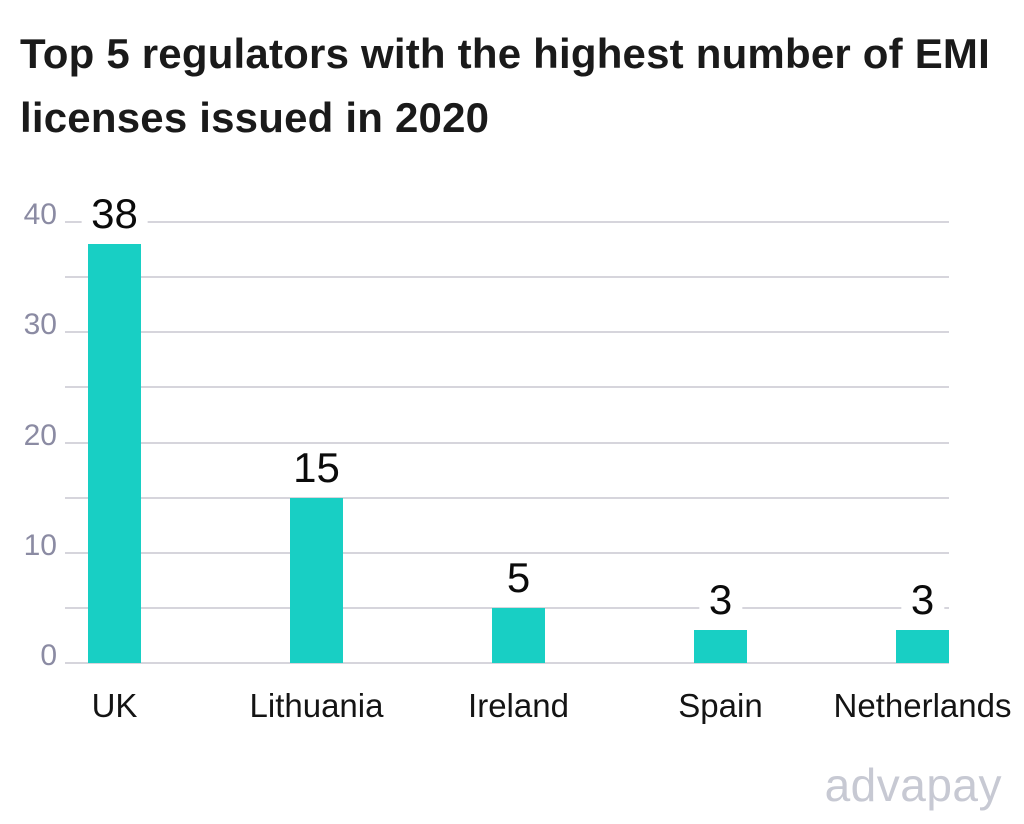 This screenshot has height=824, width=1024. I want to click on category-label-spain: Spain, so click(720, 705).